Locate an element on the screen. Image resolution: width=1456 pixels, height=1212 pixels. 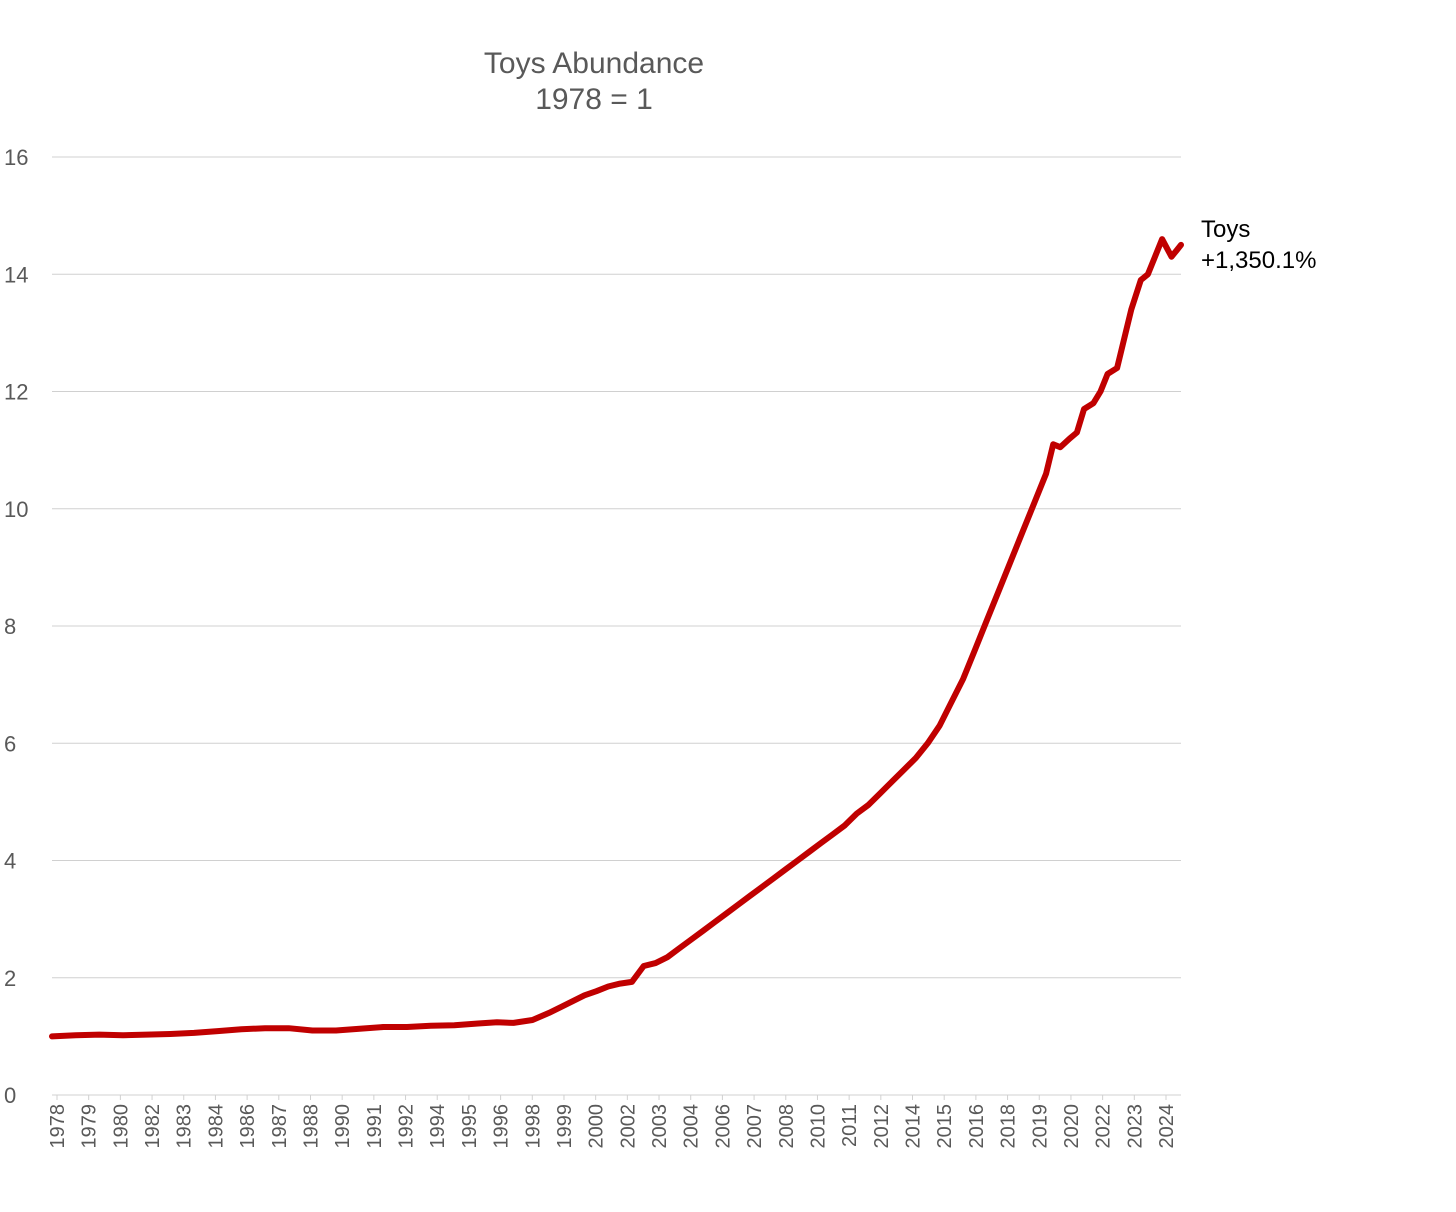
y-axis-ticks: 0 2 4 6 8 10 12 14 16 is located at coordinates (16, 626).